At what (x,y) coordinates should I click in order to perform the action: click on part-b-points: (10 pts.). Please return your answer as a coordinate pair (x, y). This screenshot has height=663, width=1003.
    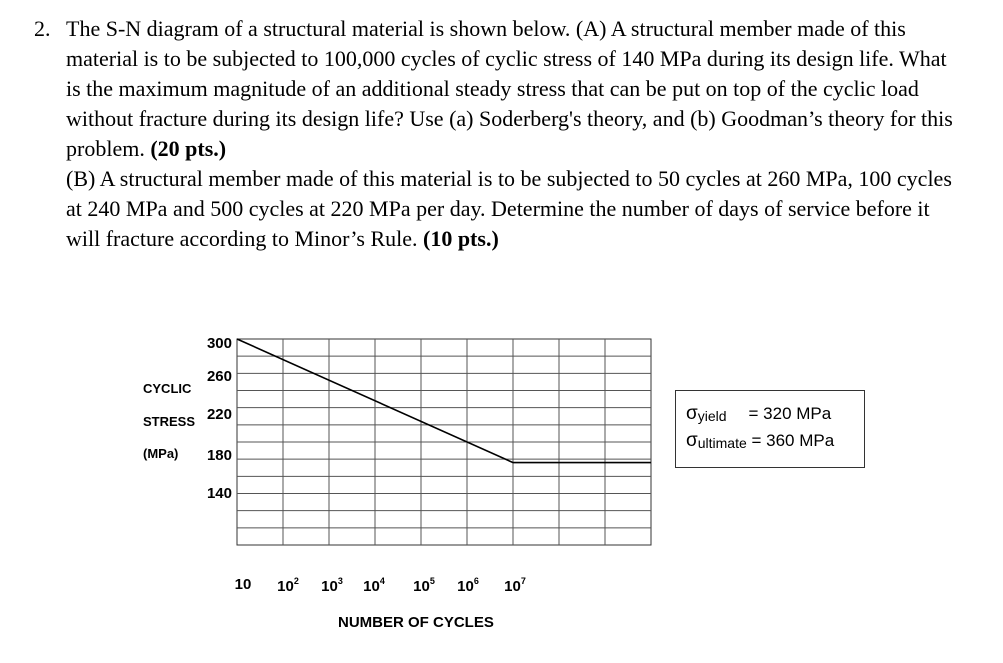
    Looking at the image, I should click on (461, 238).